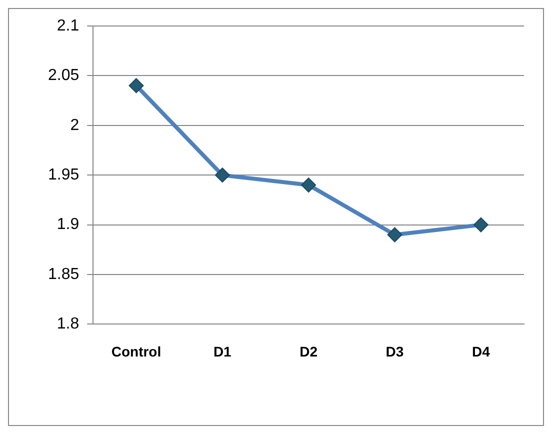 The height and width of the screenshot is (435, 548). Describe the element at coordinates (64, 175) in the screenshot. I see `y-tick-label: 1.95` at that location.